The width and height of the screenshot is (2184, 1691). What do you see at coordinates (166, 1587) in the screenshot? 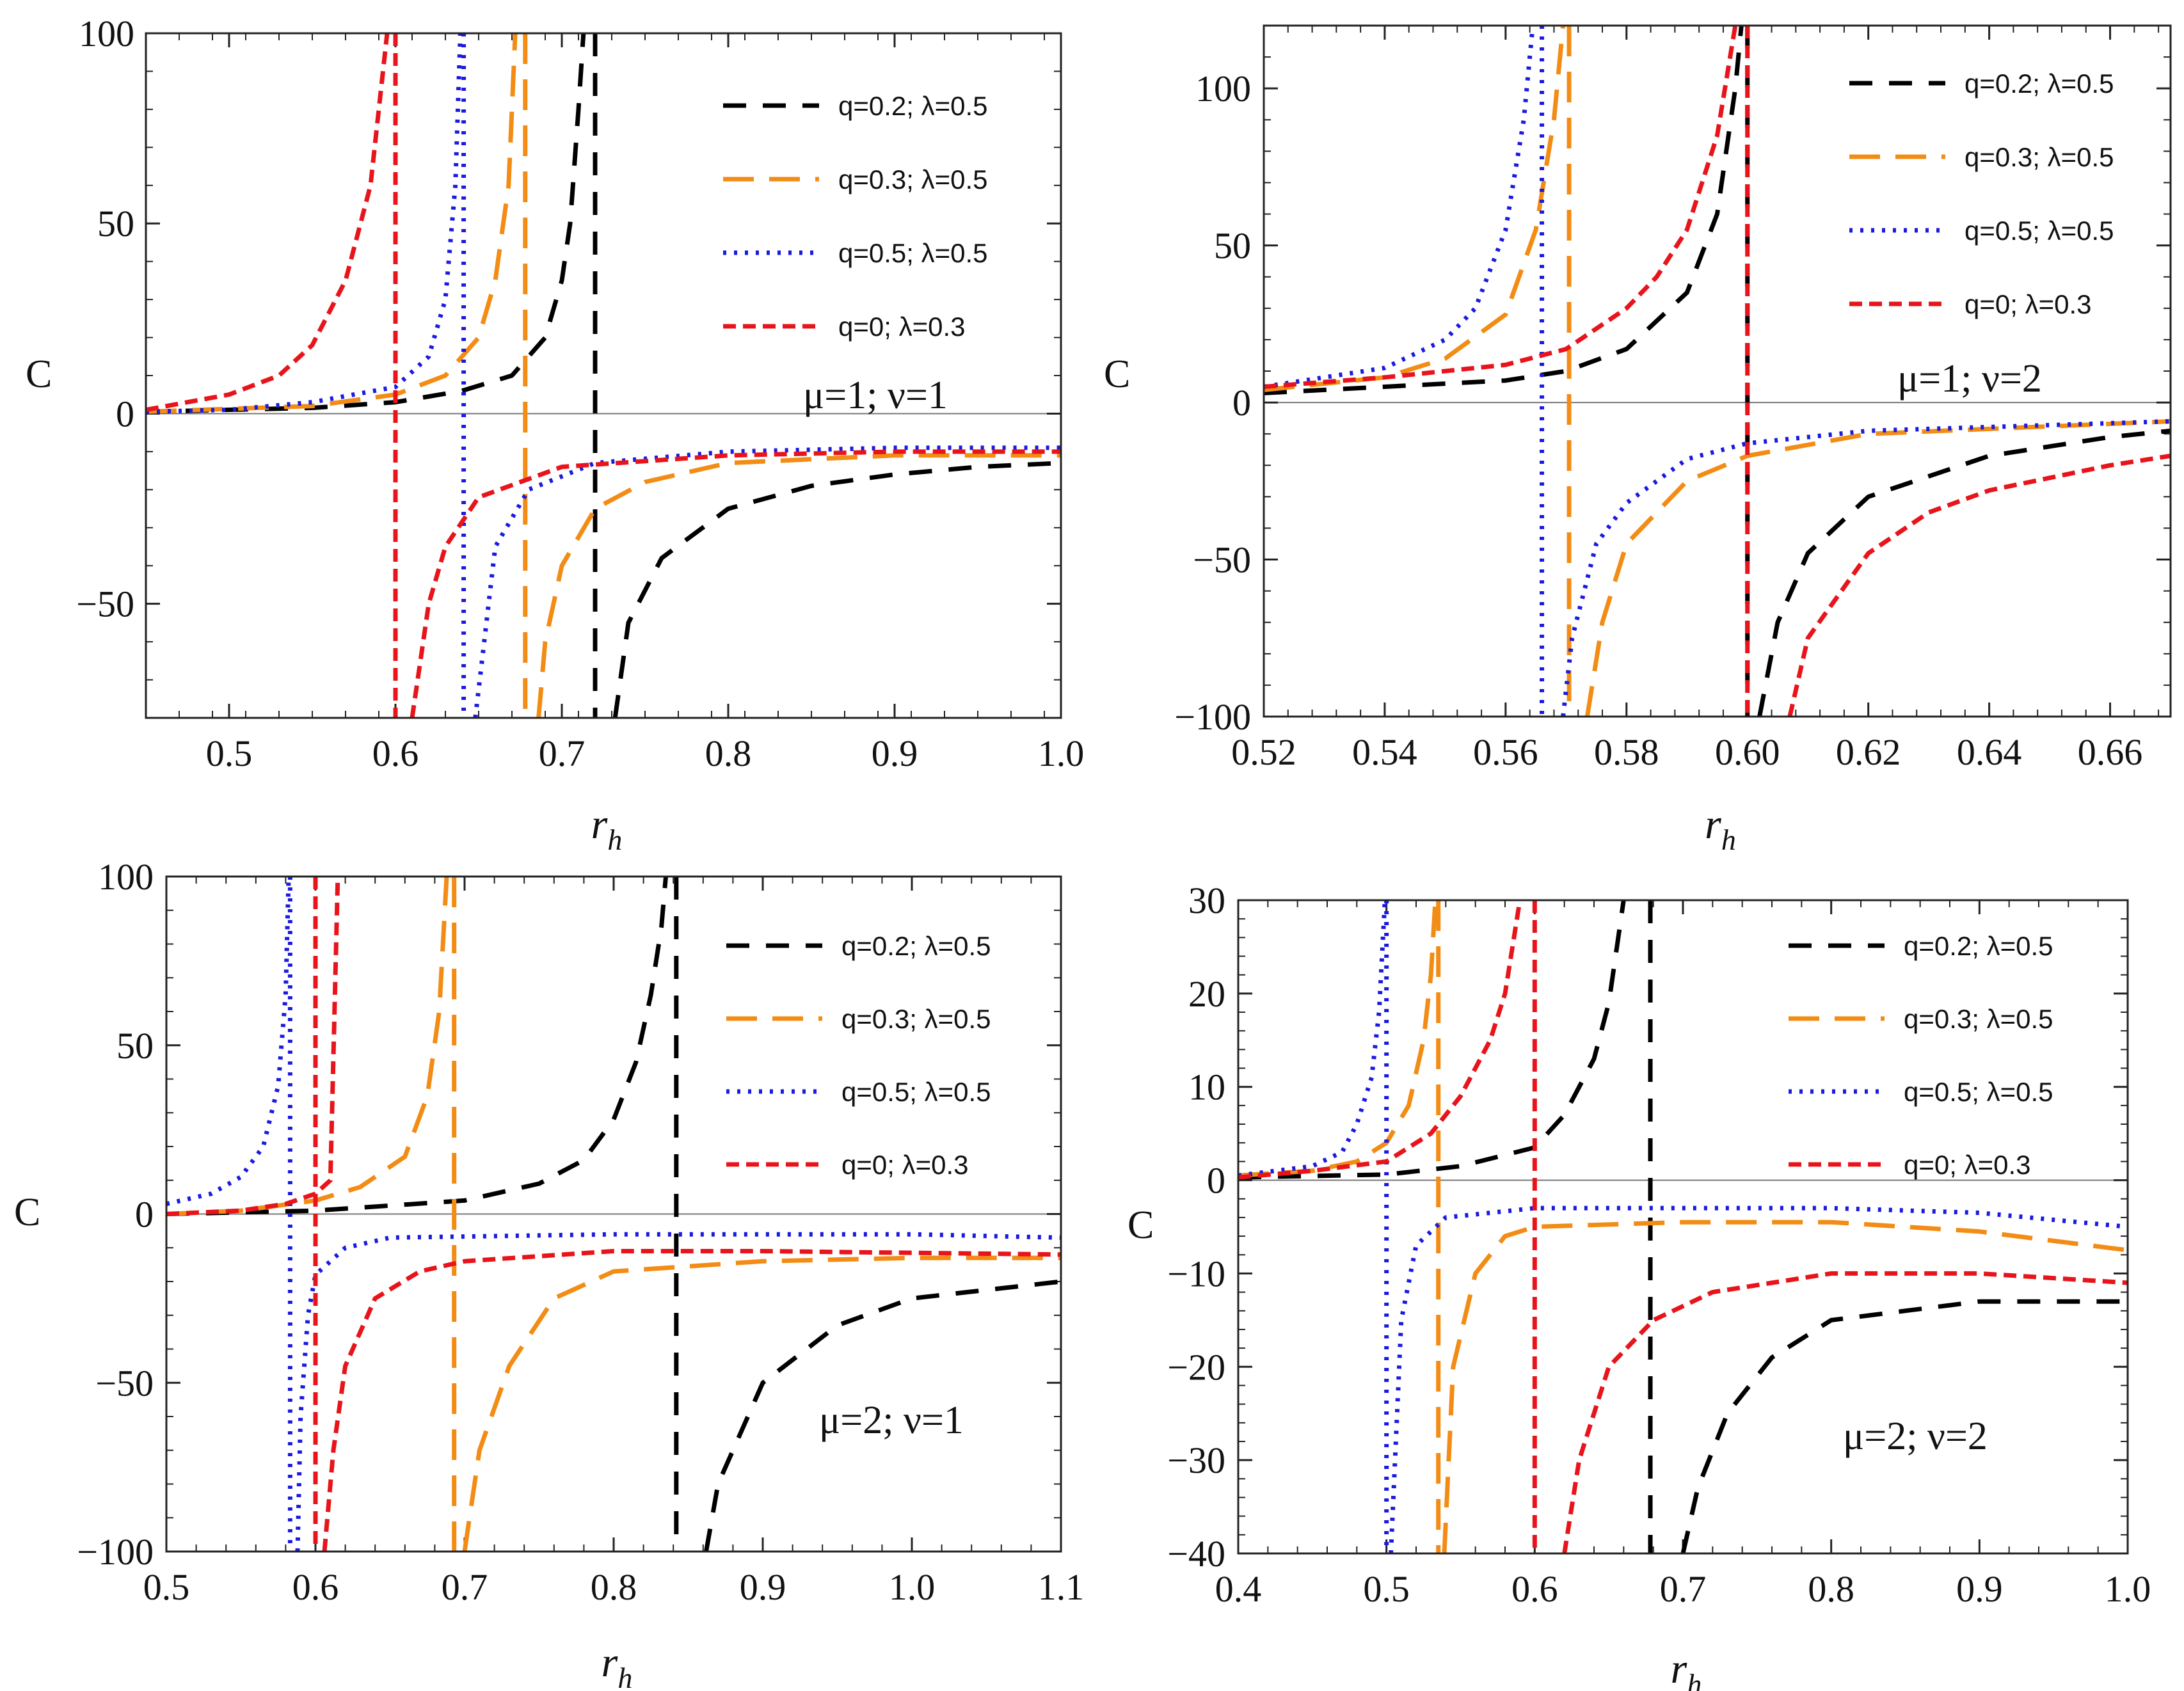
I see `x-tick-label: 0.5` at bounding box center [166, 1587].